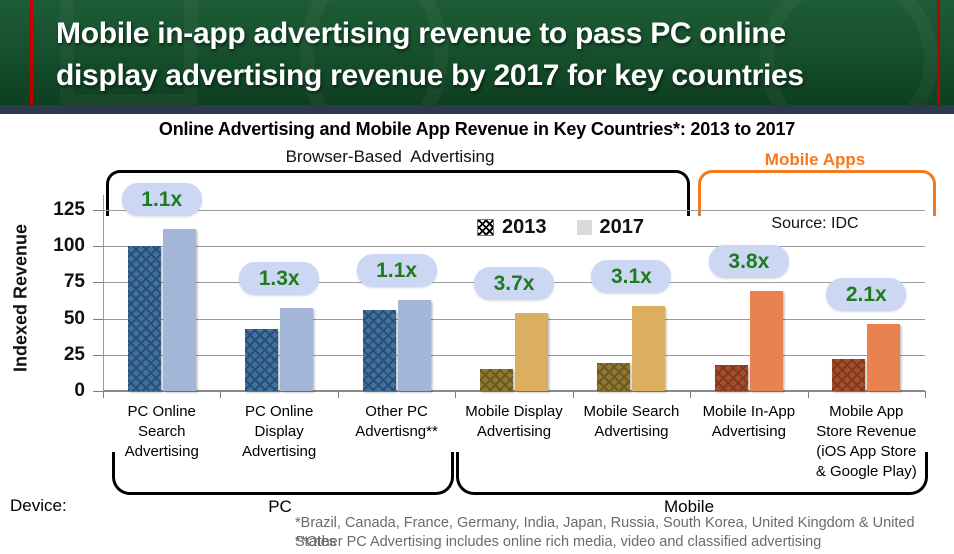  What do you see at coordinates (689, 506) in the screenshot?
I see `mobile-group-label: Mobile` at bounding box center [689, 506].